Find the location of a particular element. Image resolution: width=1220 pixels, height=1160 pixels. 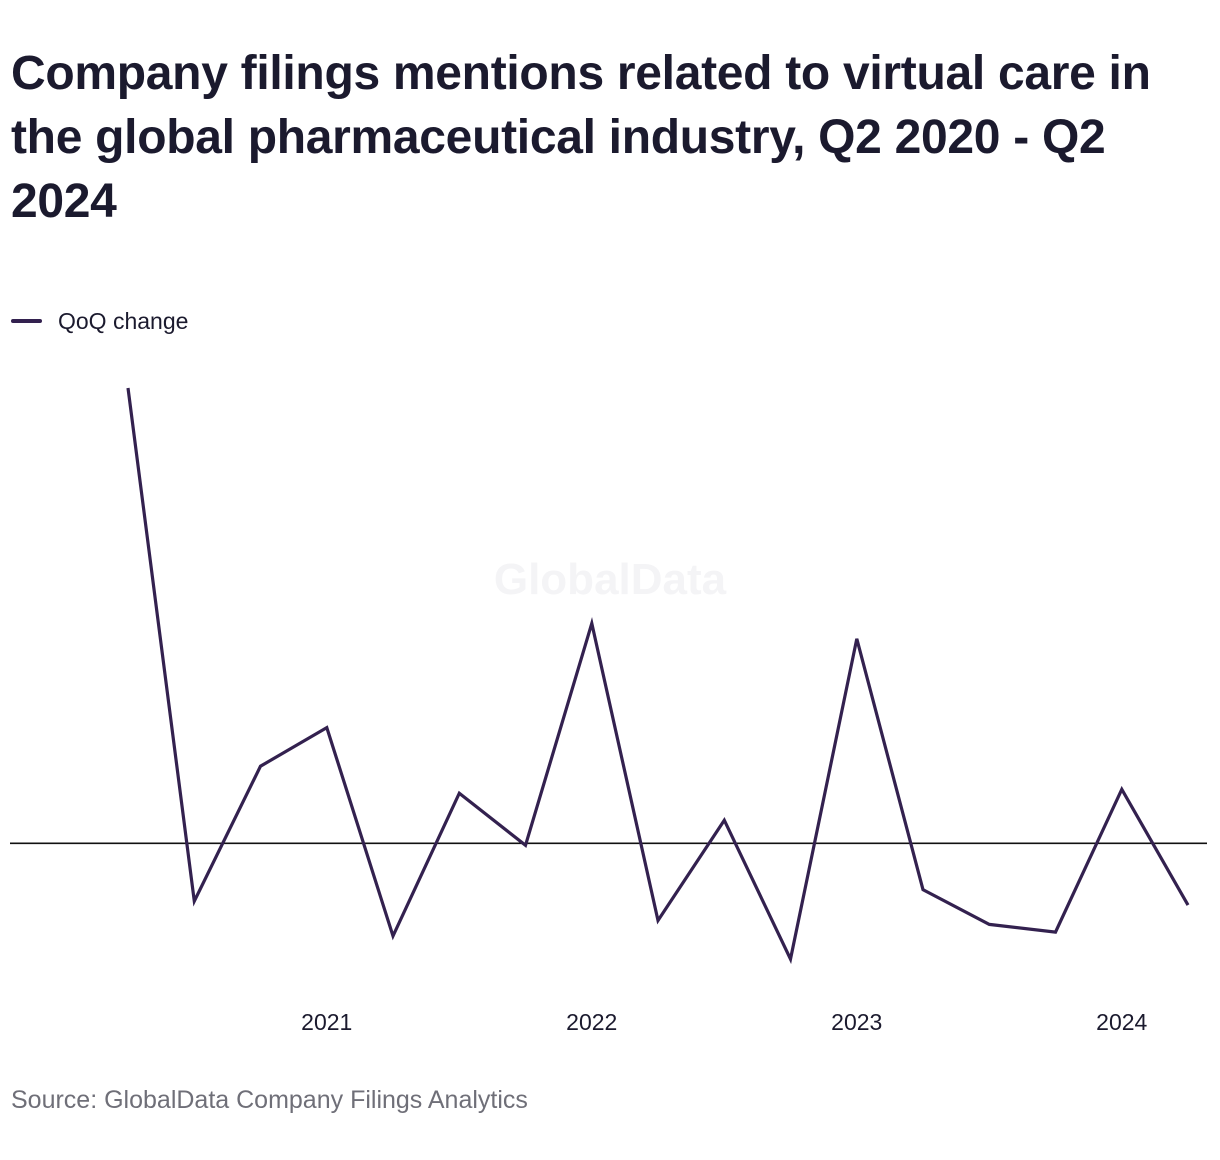

legend: QoQ change is located at coordinates (99, 321).